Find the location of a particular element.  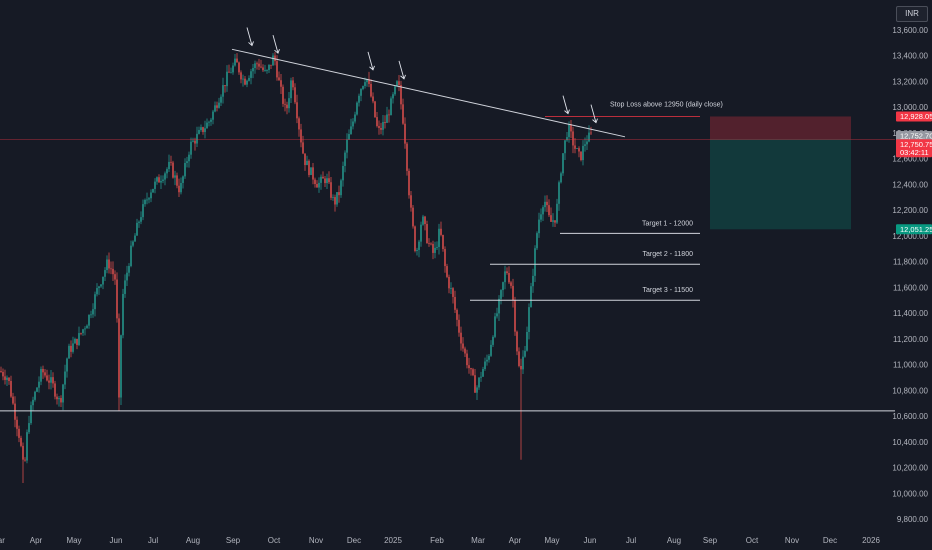

arrow-head is located at coordinates (403, 77).